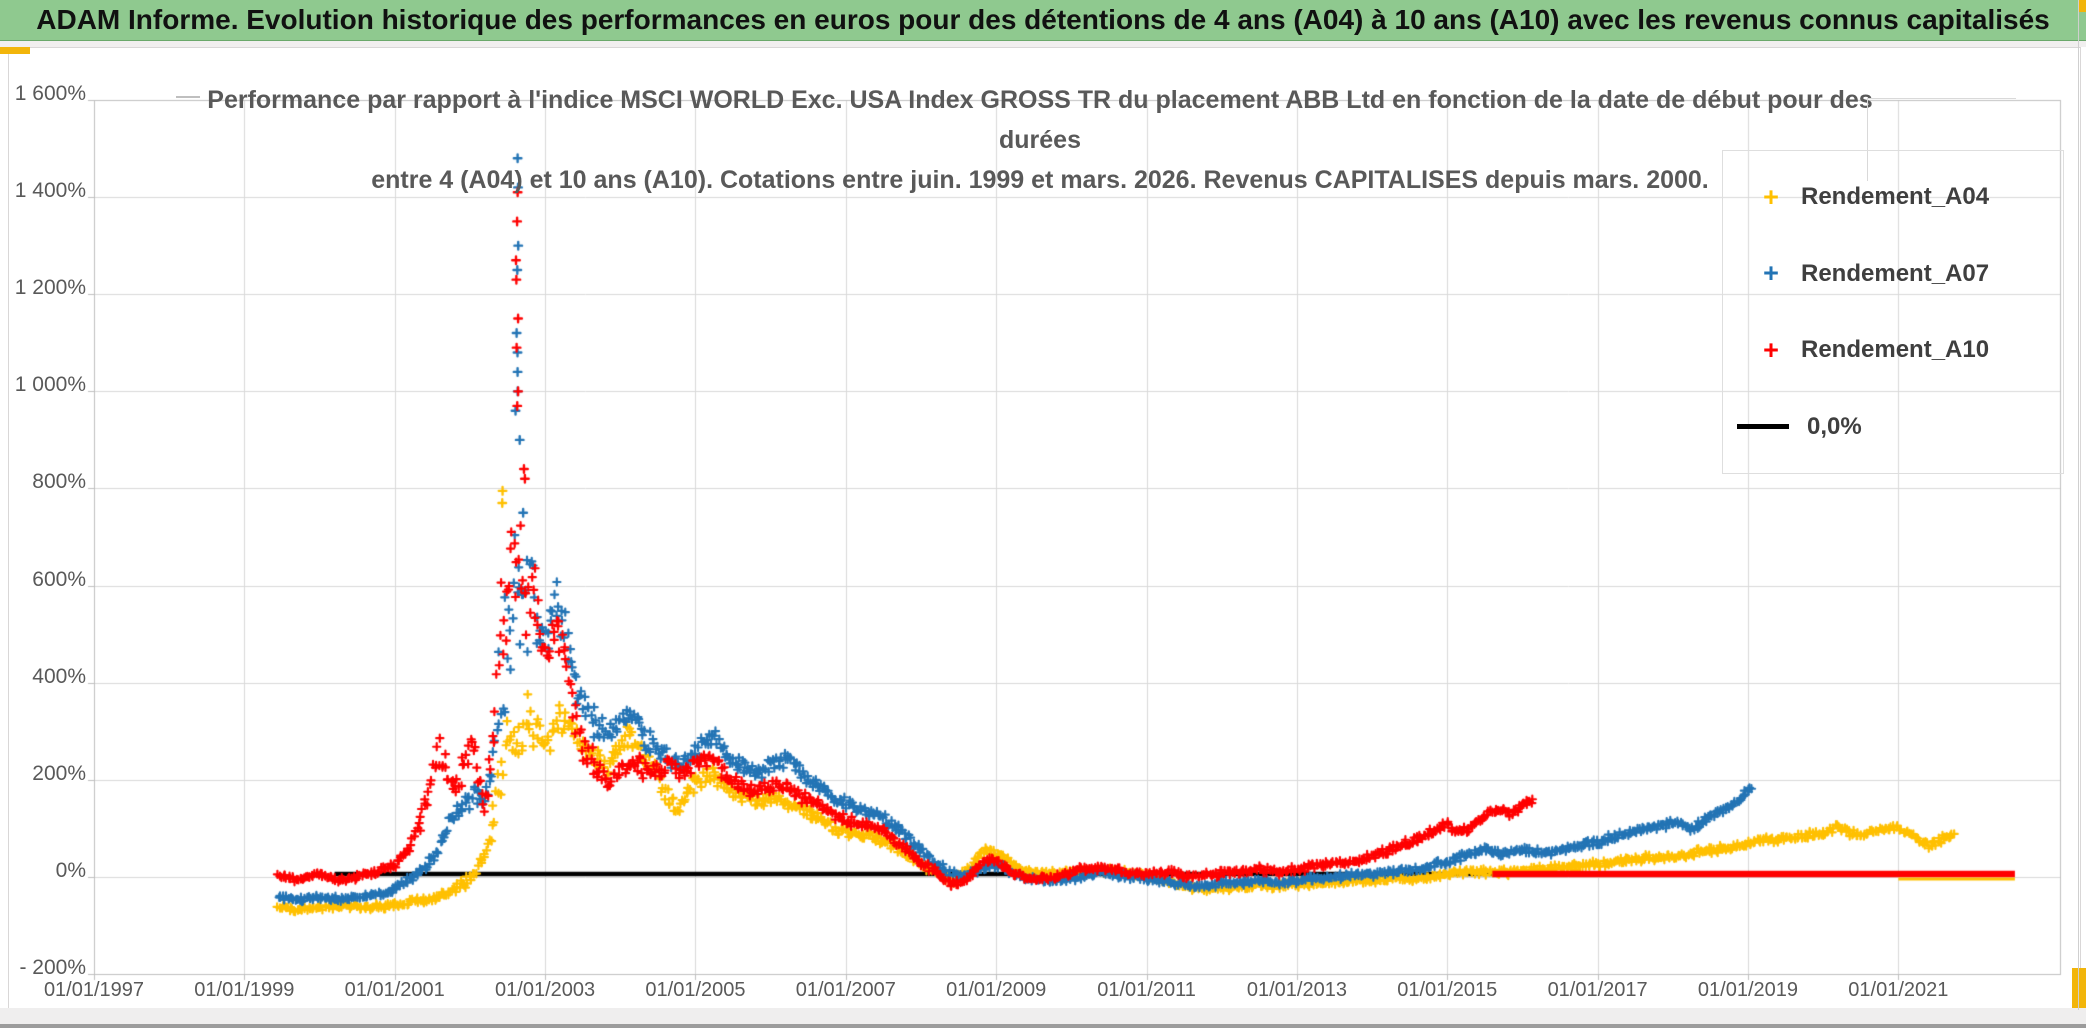  I want to click on x-tick-label: 01/01/2009, so click(996, 990).